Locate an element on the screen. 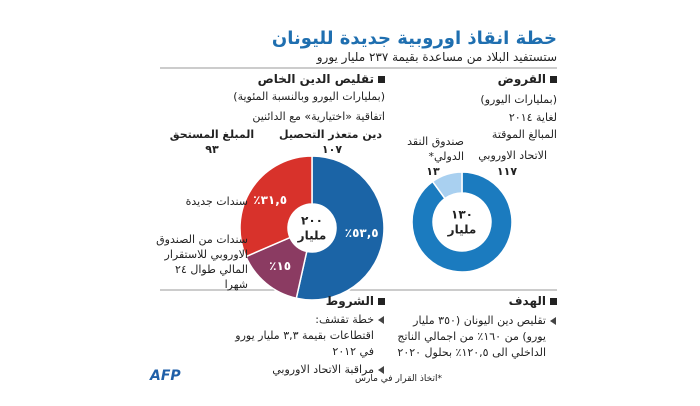 The image size is (700, 406). category-label: الاتحاد الاوروبي is located at coordinates (512, 155).